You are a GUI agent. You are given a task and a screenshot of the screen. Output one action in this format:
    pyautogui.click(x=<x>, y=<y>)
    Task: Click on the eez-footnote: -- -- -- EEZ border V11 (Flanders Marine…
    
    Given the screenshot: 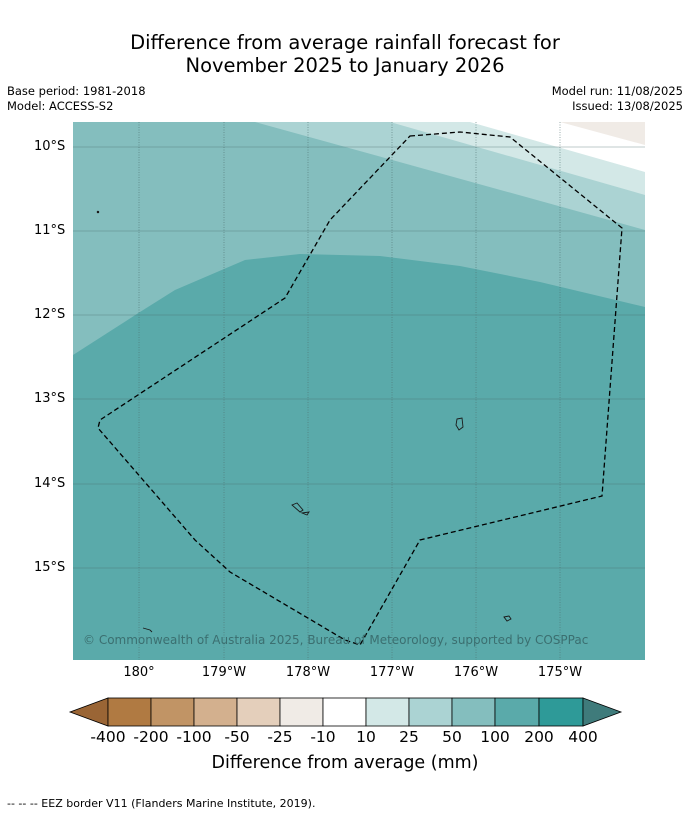 What is the action you would take?
    pyautogui.click(x=161, y=803)
    